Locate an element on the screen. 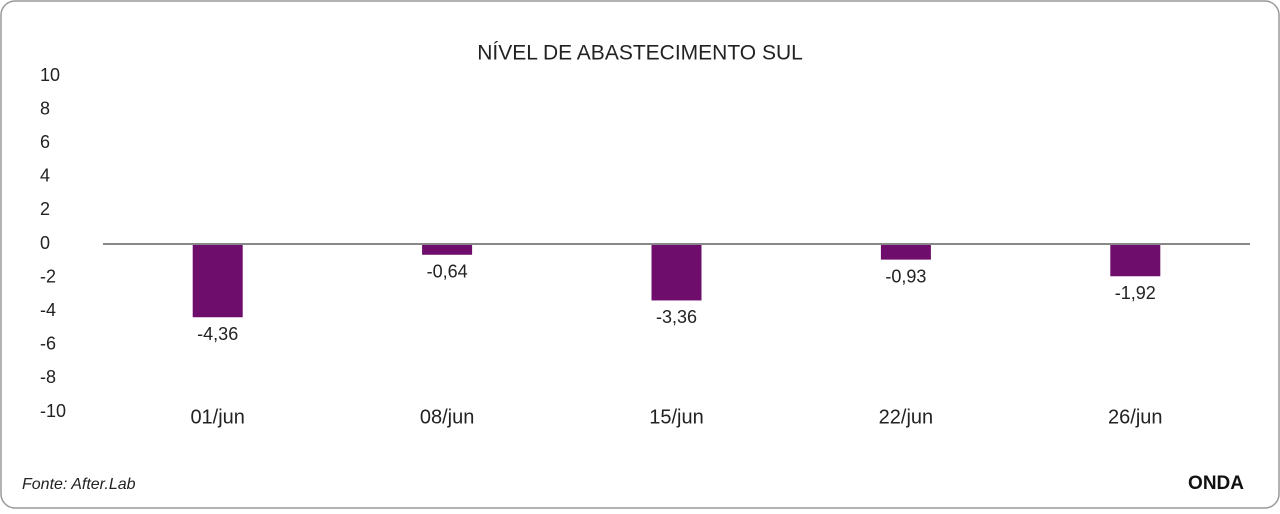  y-tick-label: -10 is located at coordinates (53, 411).